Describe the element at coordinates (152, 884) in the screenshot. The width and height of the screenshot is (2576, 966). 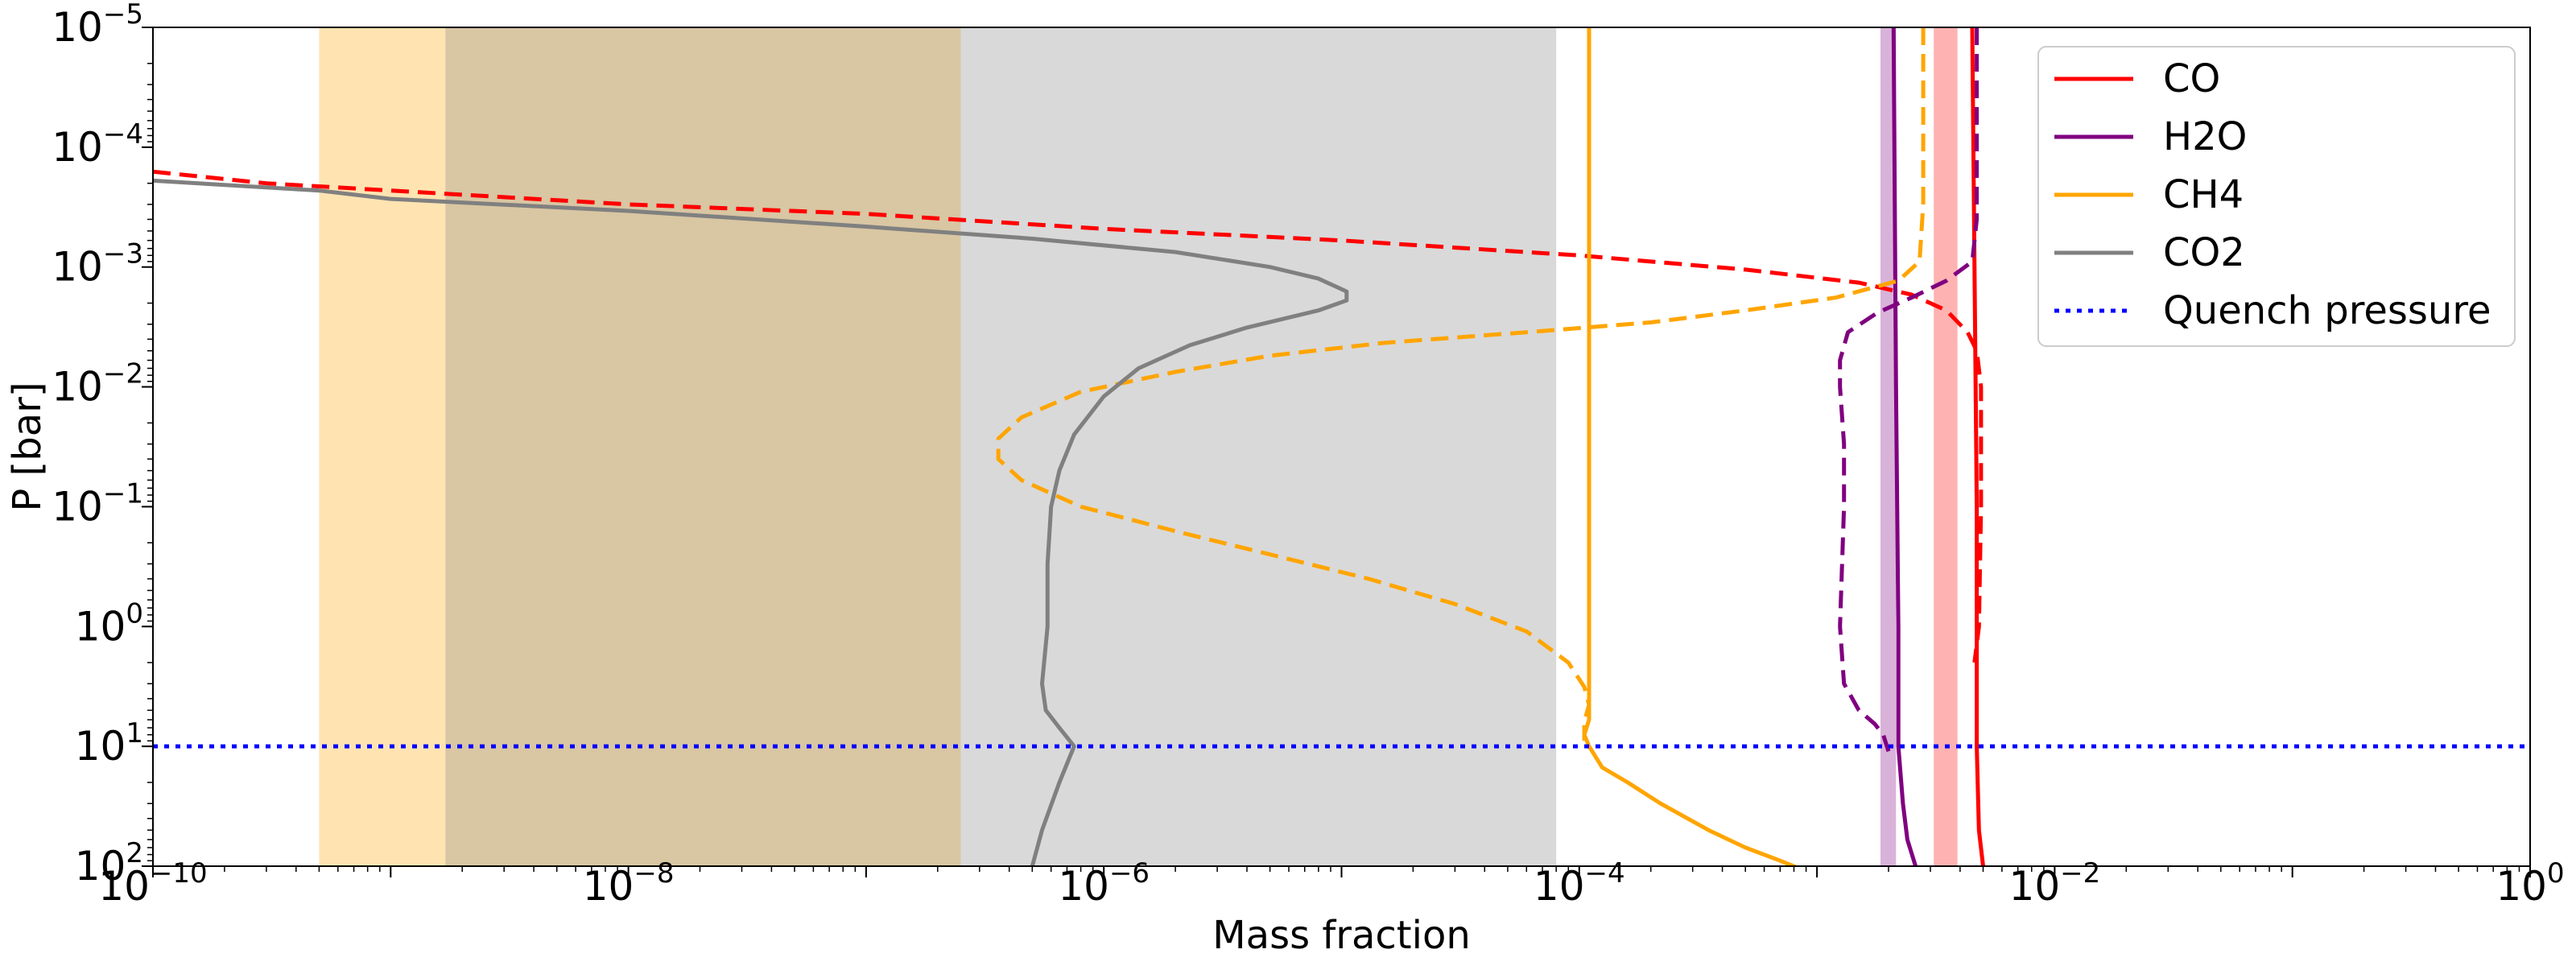
I see `x-tick-label: 10⁻¹⁰` at that location.